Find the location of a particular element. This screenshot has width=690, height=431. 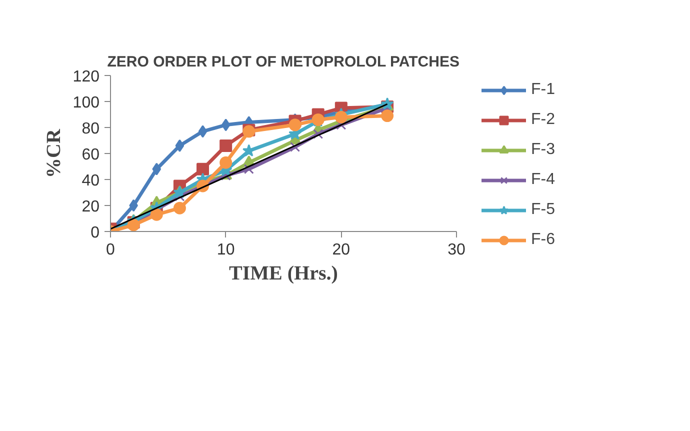

x-tick-label: 20 is located at coordinates (341, 250).